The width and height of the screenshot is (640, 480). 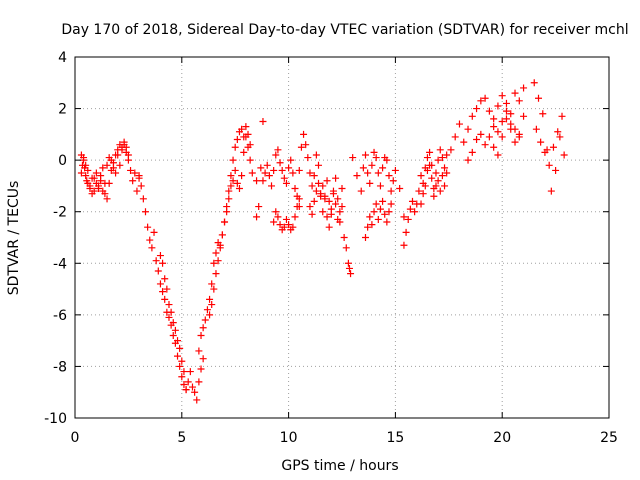 What do you see at coordinates (181, 438) in the screenshot?
I see `x-tick-label: 5` at bounding box center [181, 438].